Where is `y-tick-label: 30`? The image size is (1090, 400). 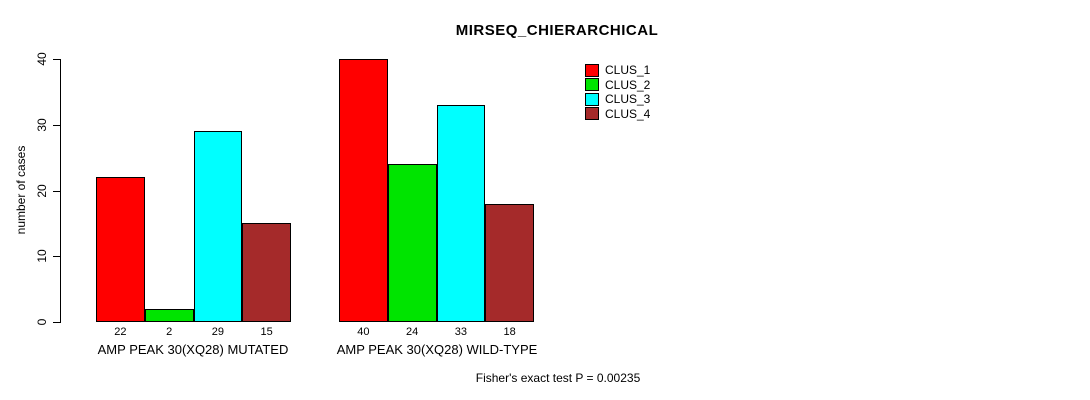
y-tick-label: 30 is located at coordinates (42, 125).